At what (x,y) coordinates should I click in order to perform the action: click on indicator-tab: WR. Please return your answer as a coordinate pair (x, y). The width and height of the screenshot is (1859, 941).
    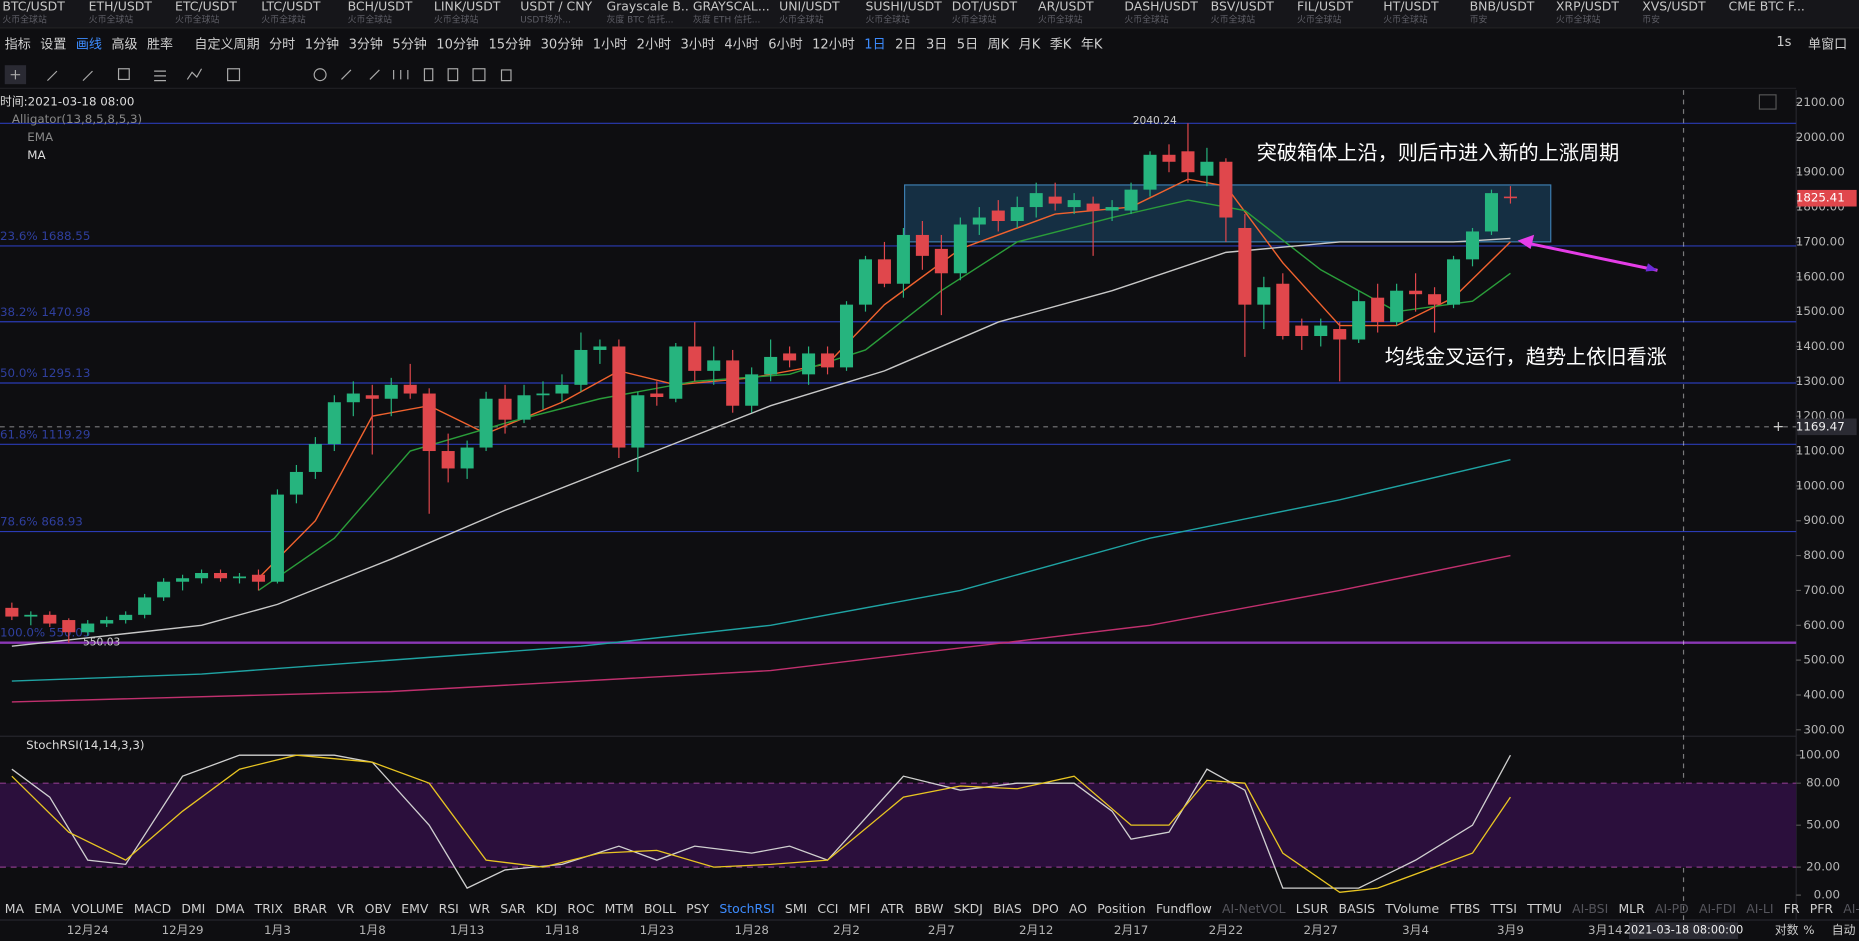
    Looking at the image, I should click on (480, 909).